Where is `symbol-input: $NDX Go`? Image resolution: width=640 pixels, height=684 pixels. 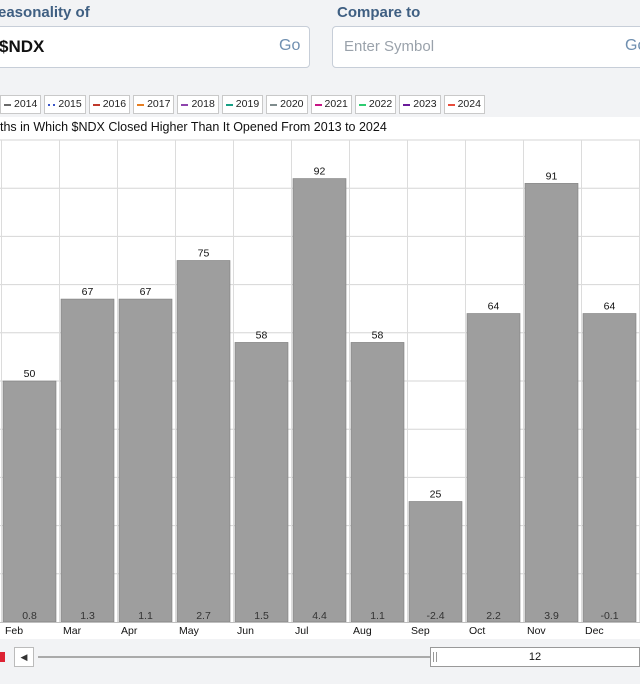
symbol-input: $NDX Go is located at coordinates (155, 47).